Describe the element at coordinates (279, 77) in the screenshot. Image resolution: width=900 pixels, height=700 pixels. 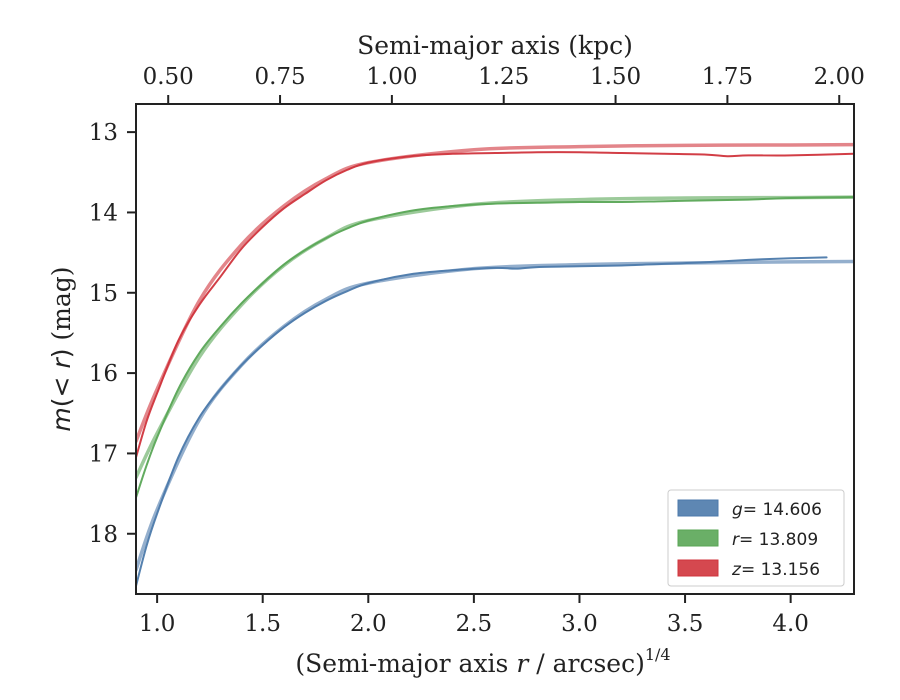
I see `top-x-tick-label: 0.75` at that location.